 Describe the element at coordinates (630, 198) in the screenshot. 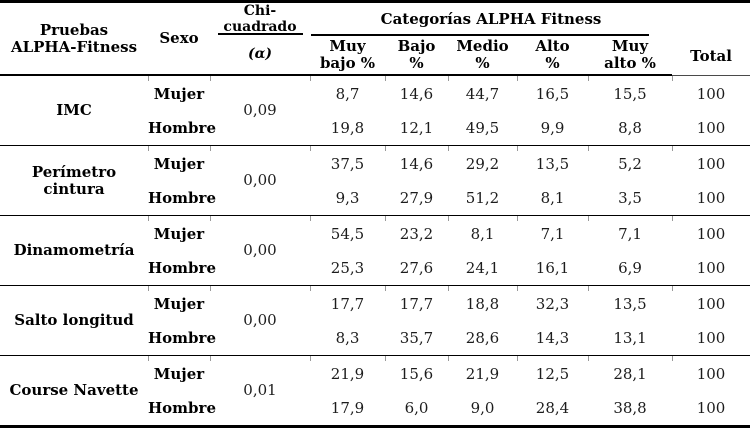

I see `data-cell: 3,5` at that location.